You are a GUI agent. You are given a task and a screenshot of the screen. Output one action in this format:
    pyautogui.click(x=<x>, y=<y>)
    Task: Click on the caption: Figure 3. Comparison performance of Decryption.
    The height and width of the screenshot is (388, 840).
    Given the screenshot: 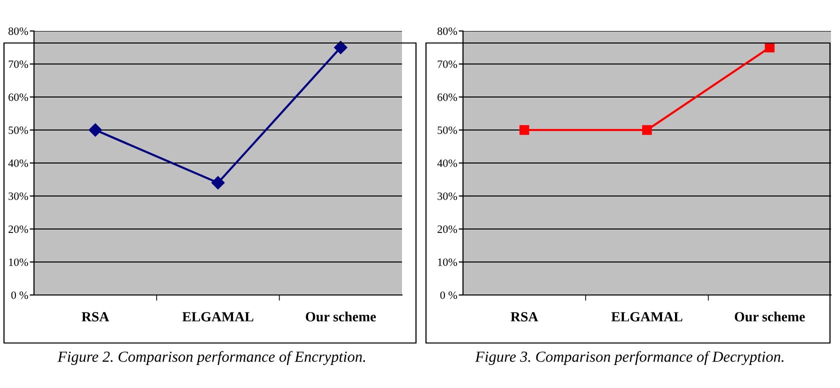 What is the action you would take?
    pyautogui.click(x=629, y=358)
    